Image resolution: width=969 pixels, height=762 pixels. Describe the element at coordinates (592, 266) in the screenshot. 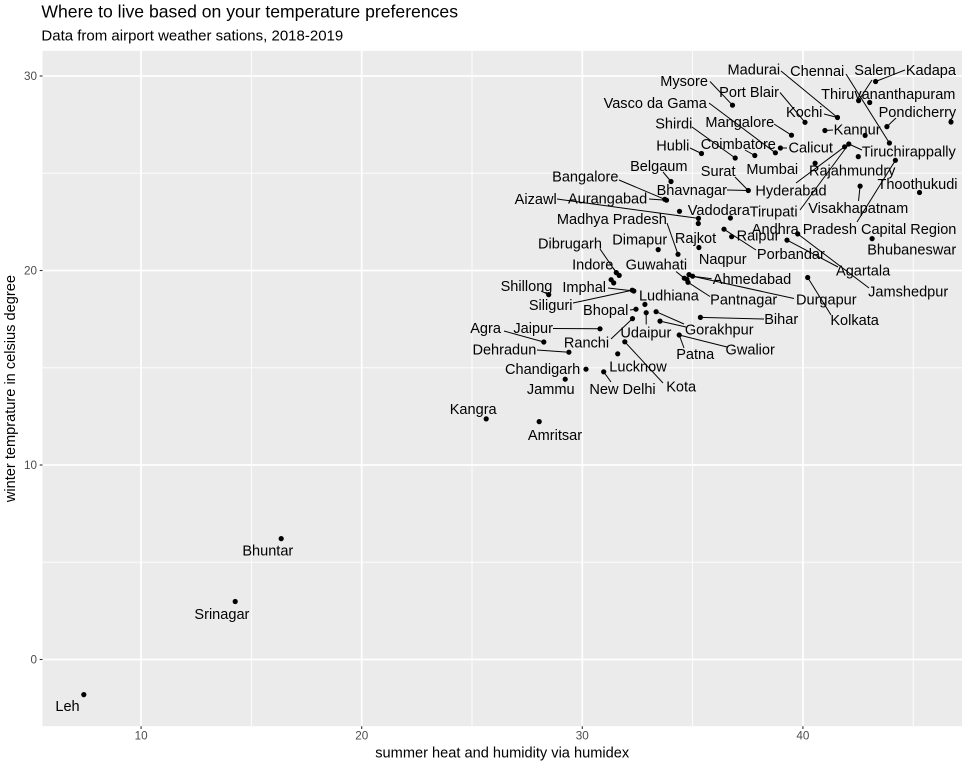

I see `svg-text: Indore` at that location.